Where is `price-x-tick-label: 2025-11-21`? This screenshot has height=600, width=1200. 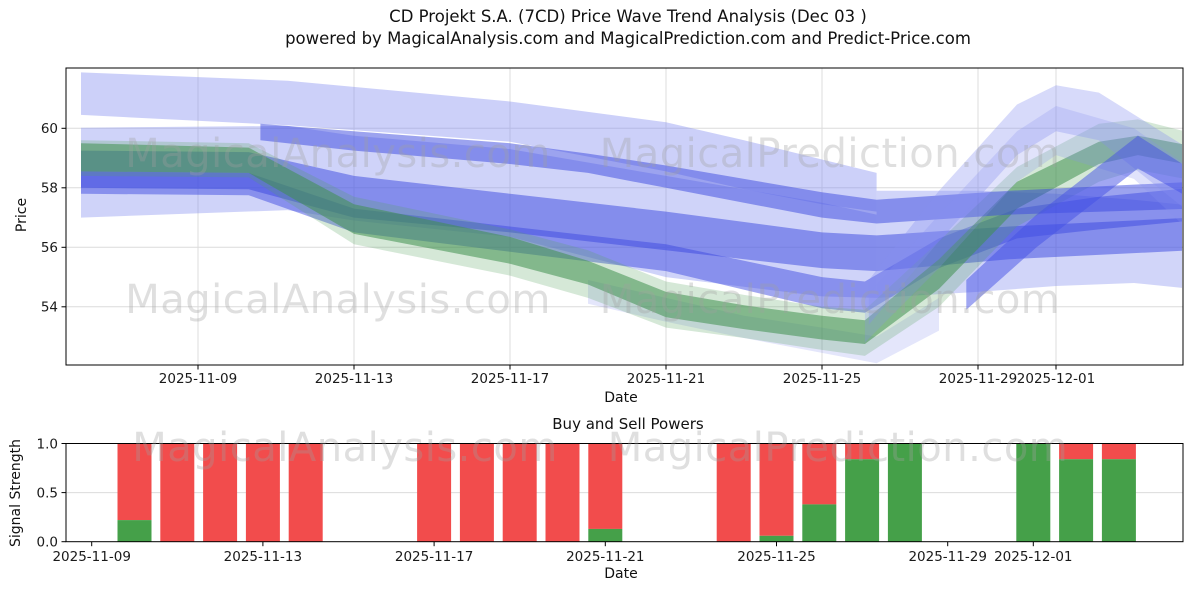 price-x-tick-label: 2025-11-21 is located at coordinates (666, 379).